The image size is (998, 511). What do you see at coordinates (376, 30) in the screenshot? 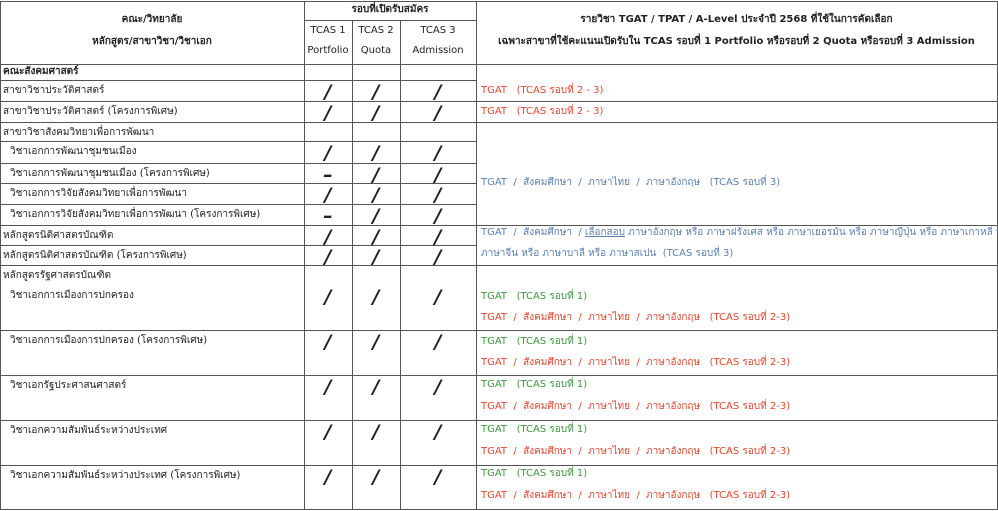
I see `round-name: TCAS 2` at bounding box center [376, 30].